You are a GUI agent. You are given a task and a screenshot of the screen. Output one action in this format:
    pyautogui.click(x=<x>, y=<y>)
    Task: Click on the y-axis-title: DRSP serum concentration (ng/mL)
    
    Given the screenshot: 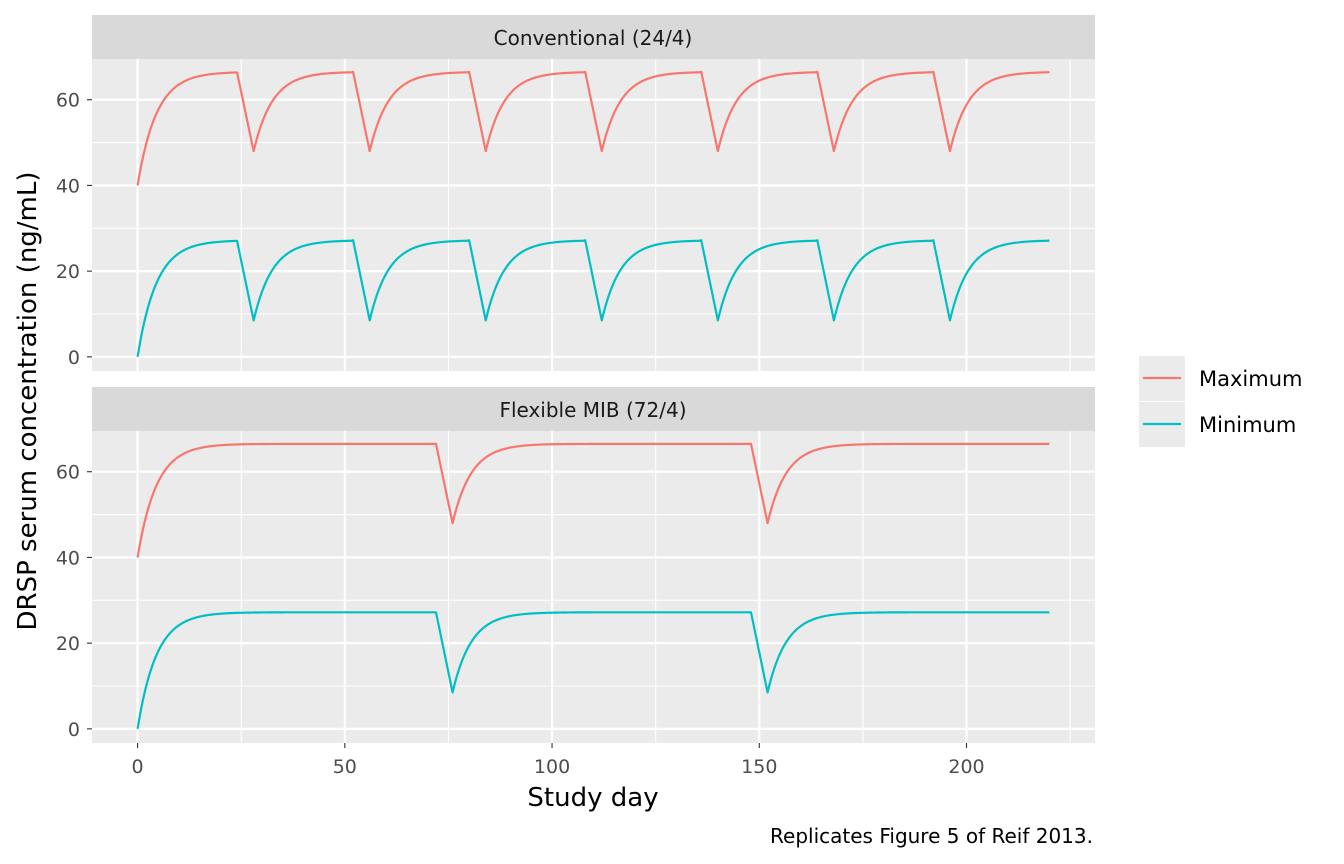 What is the action you would take?
    pyautogui.click(x=28, y=400)
    